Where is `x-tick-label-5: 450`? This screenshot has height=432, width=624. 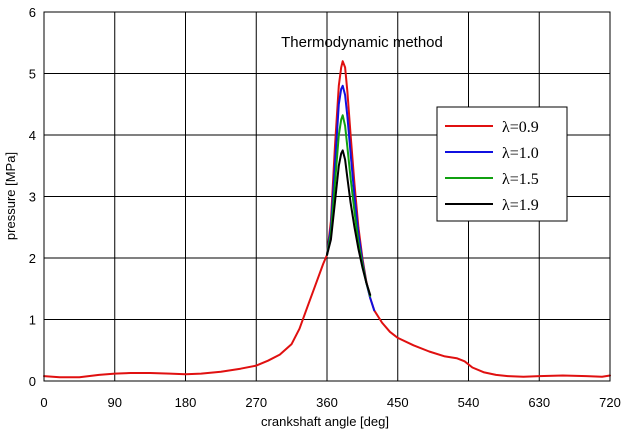
x-tick-label-5: 450 is located at coordinates (398, 402).